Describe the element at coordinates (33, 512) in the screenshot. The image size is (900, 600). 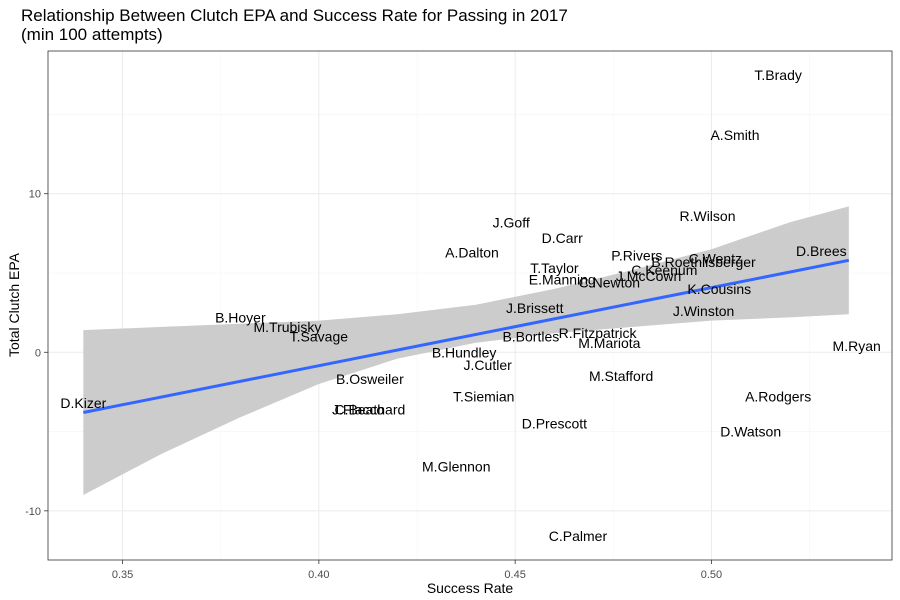
I see `y-tick-label: -10` at that location.